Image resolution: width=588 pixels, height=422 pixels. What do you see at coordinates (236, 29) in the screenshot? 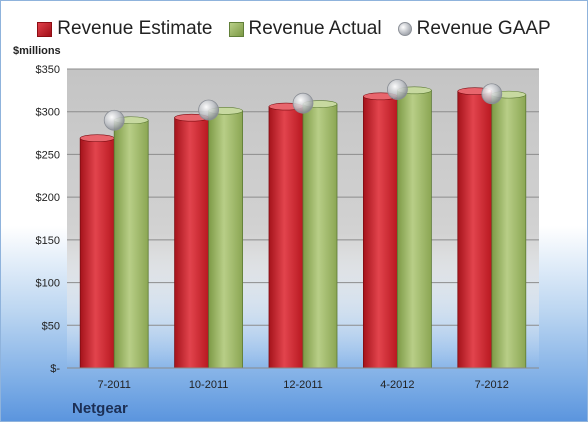
I see `legend-swatch-actual` at bounding box center [236, 29].